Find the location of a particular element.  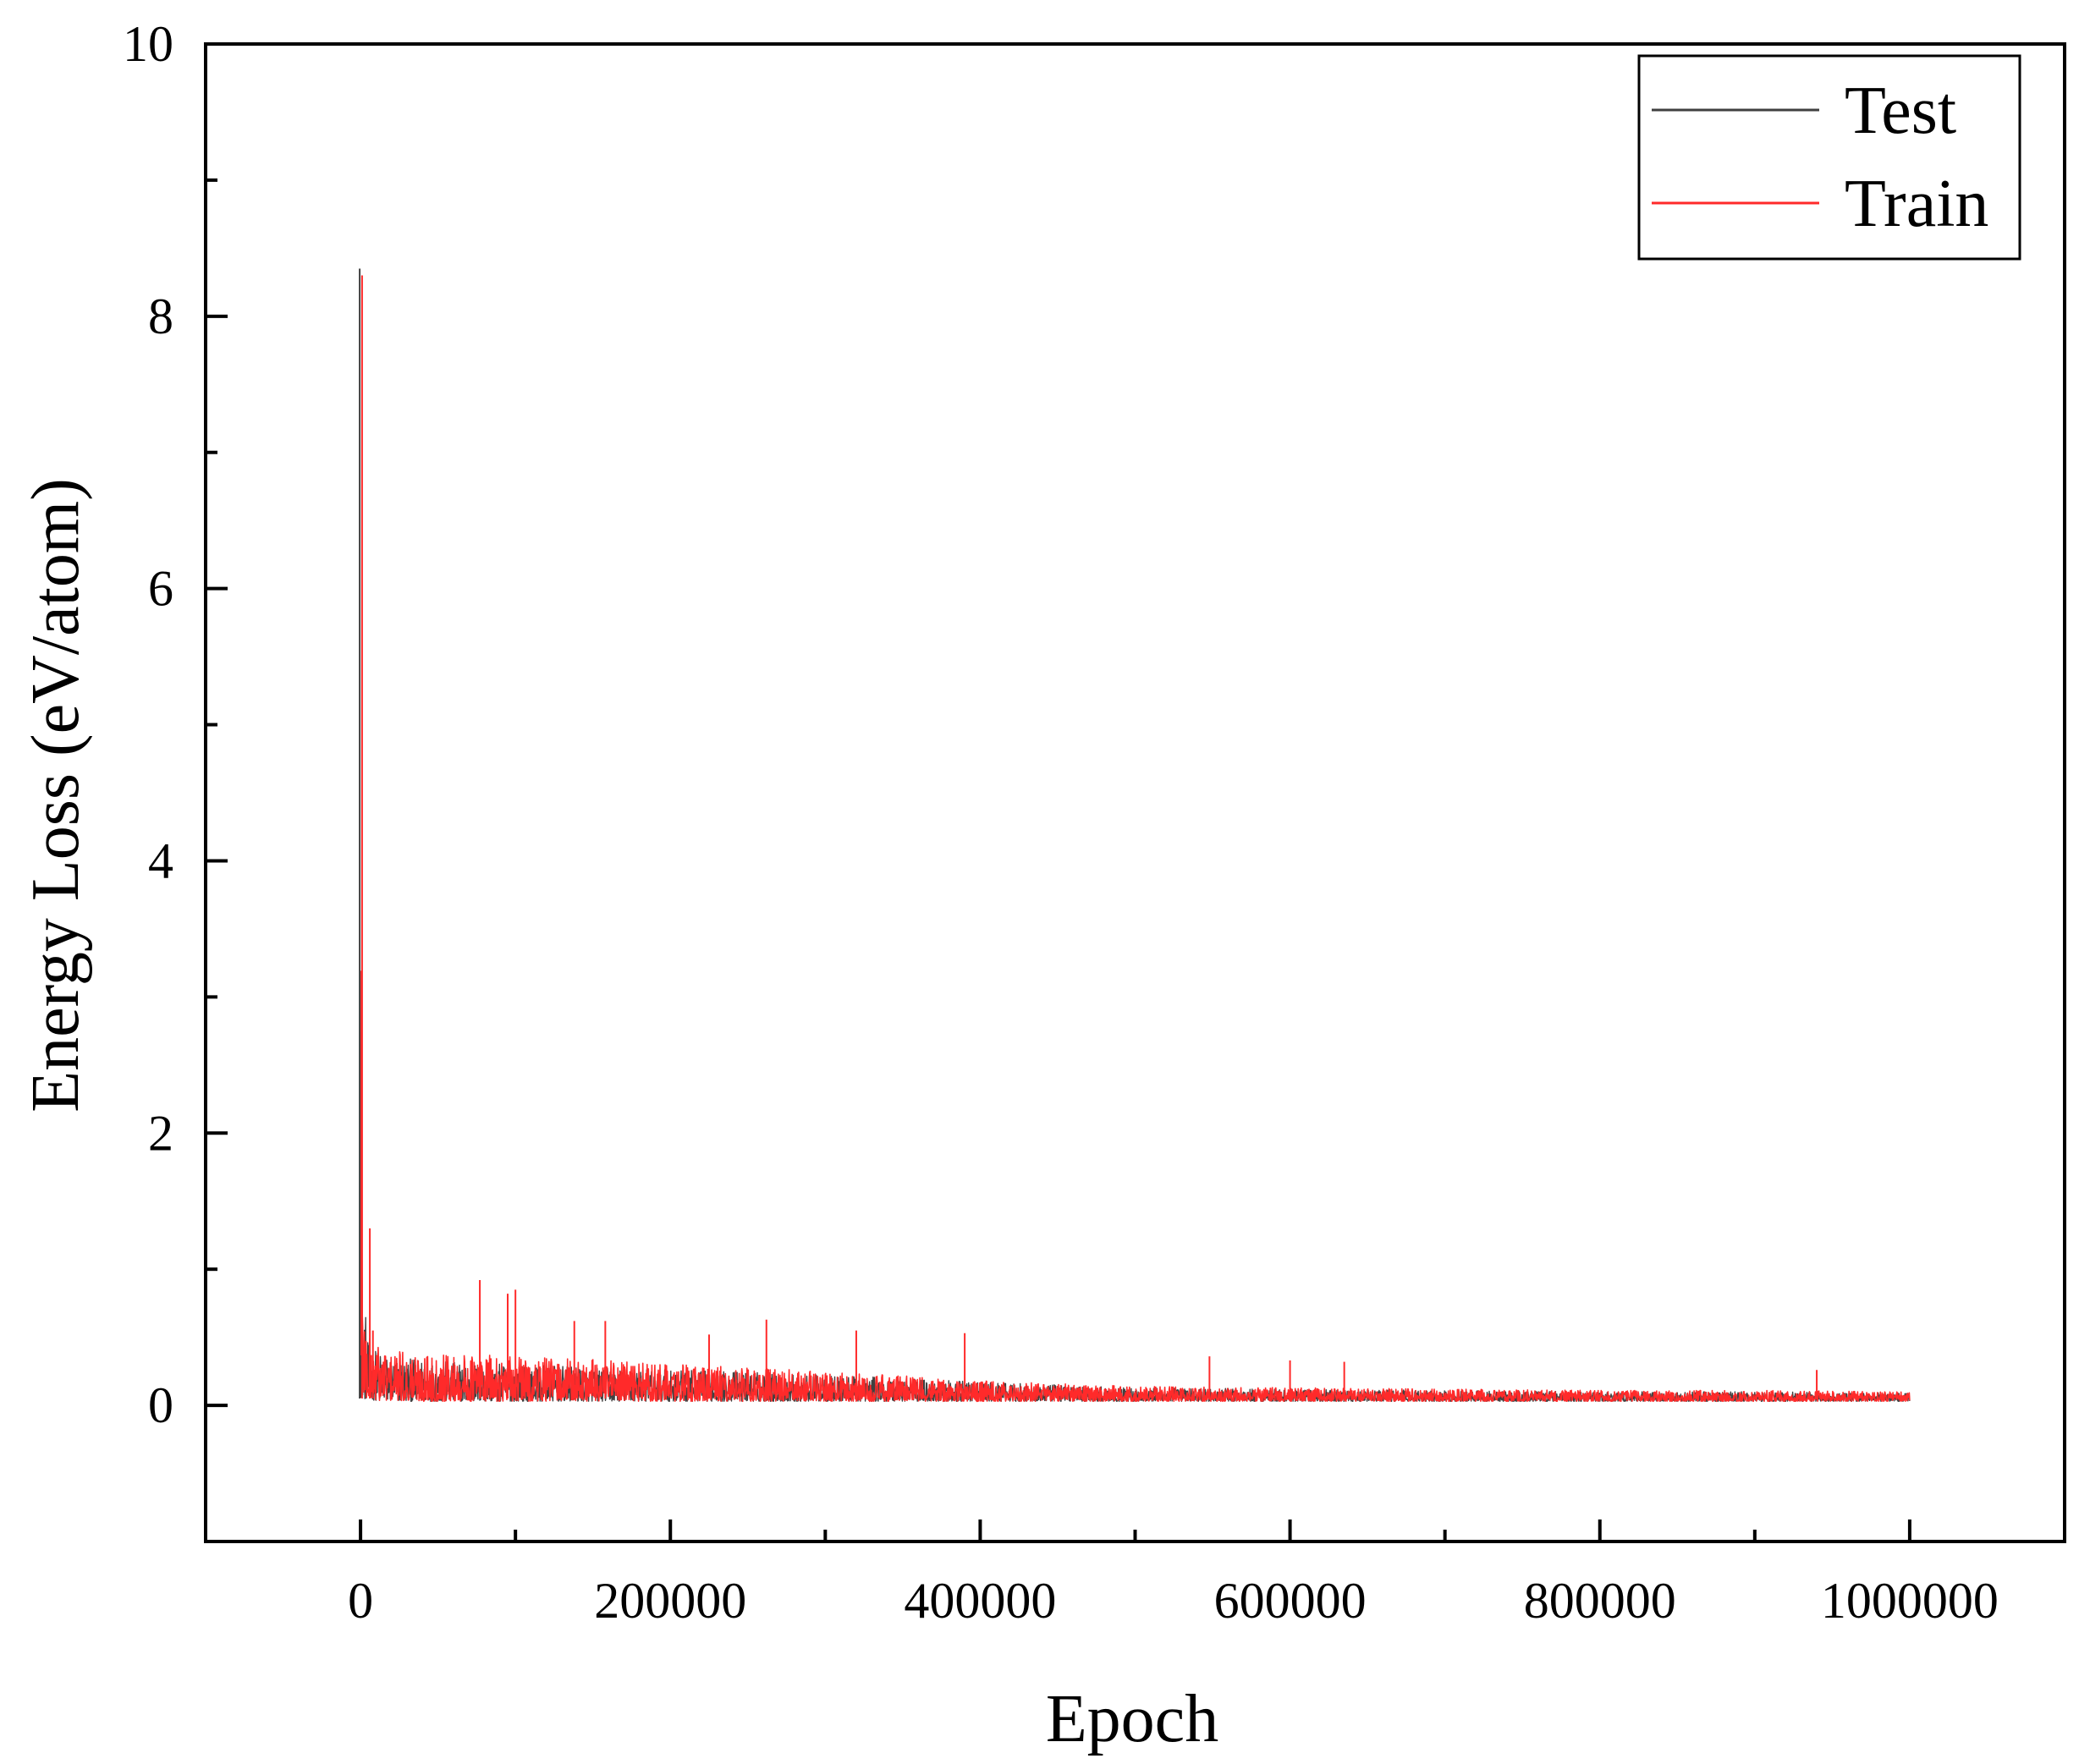

y-tick-label: 10 is located at coordinates (148, 44).